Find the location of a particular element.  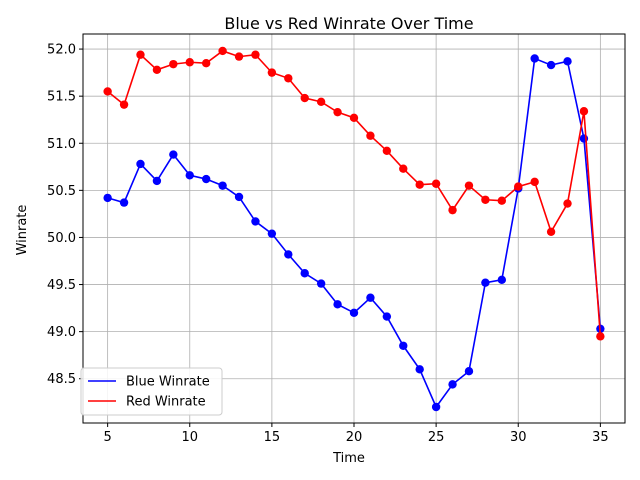

y-tick-label: 51.5 is located at coordinates (61, 97).